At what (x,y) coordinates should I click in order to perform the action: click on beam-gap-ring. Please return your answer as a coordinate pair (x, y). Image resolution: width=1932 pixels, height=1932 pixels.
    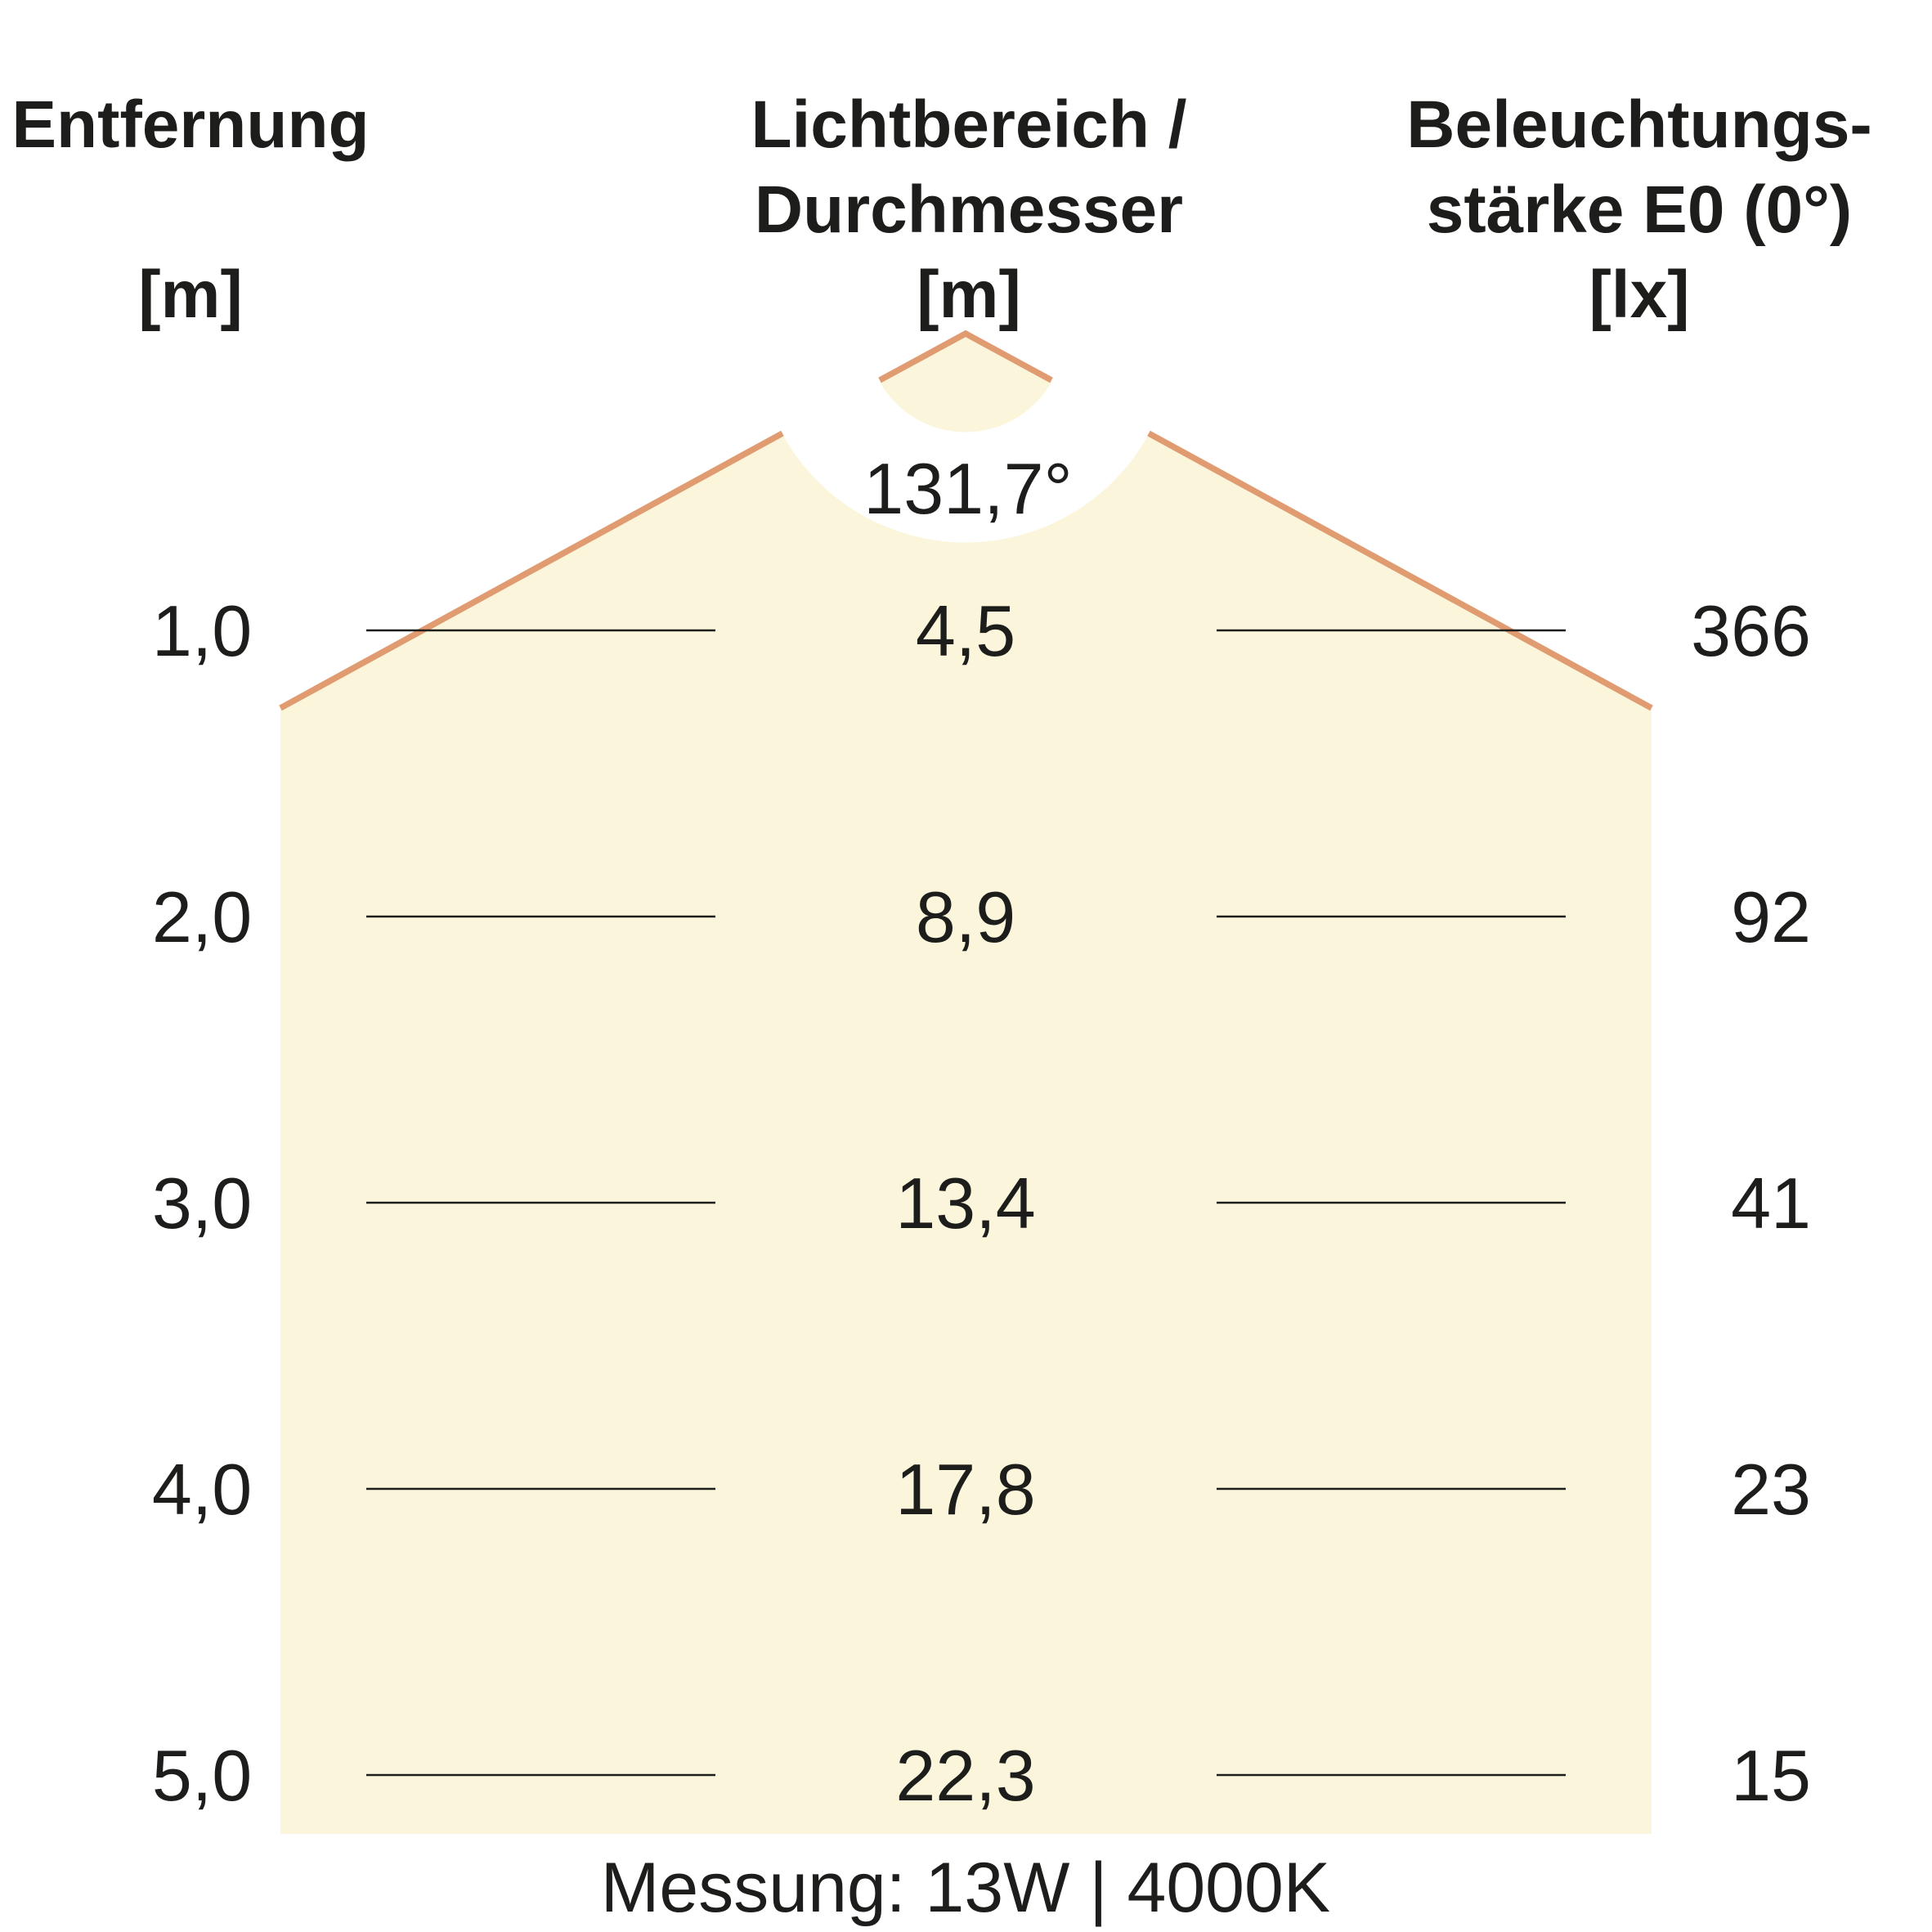
    Looking at the image, I should click on (965, 333).